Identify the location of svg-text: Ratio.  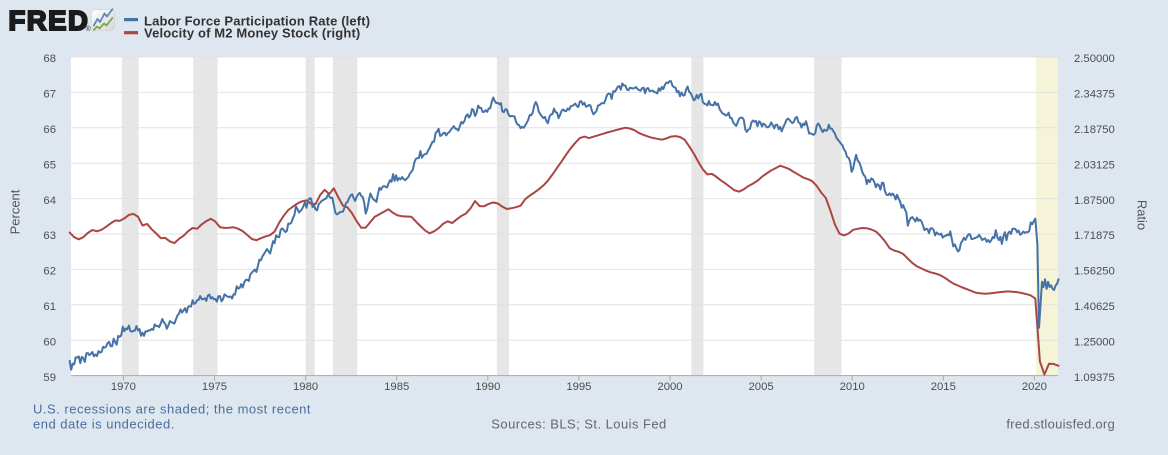
(1142, 215).